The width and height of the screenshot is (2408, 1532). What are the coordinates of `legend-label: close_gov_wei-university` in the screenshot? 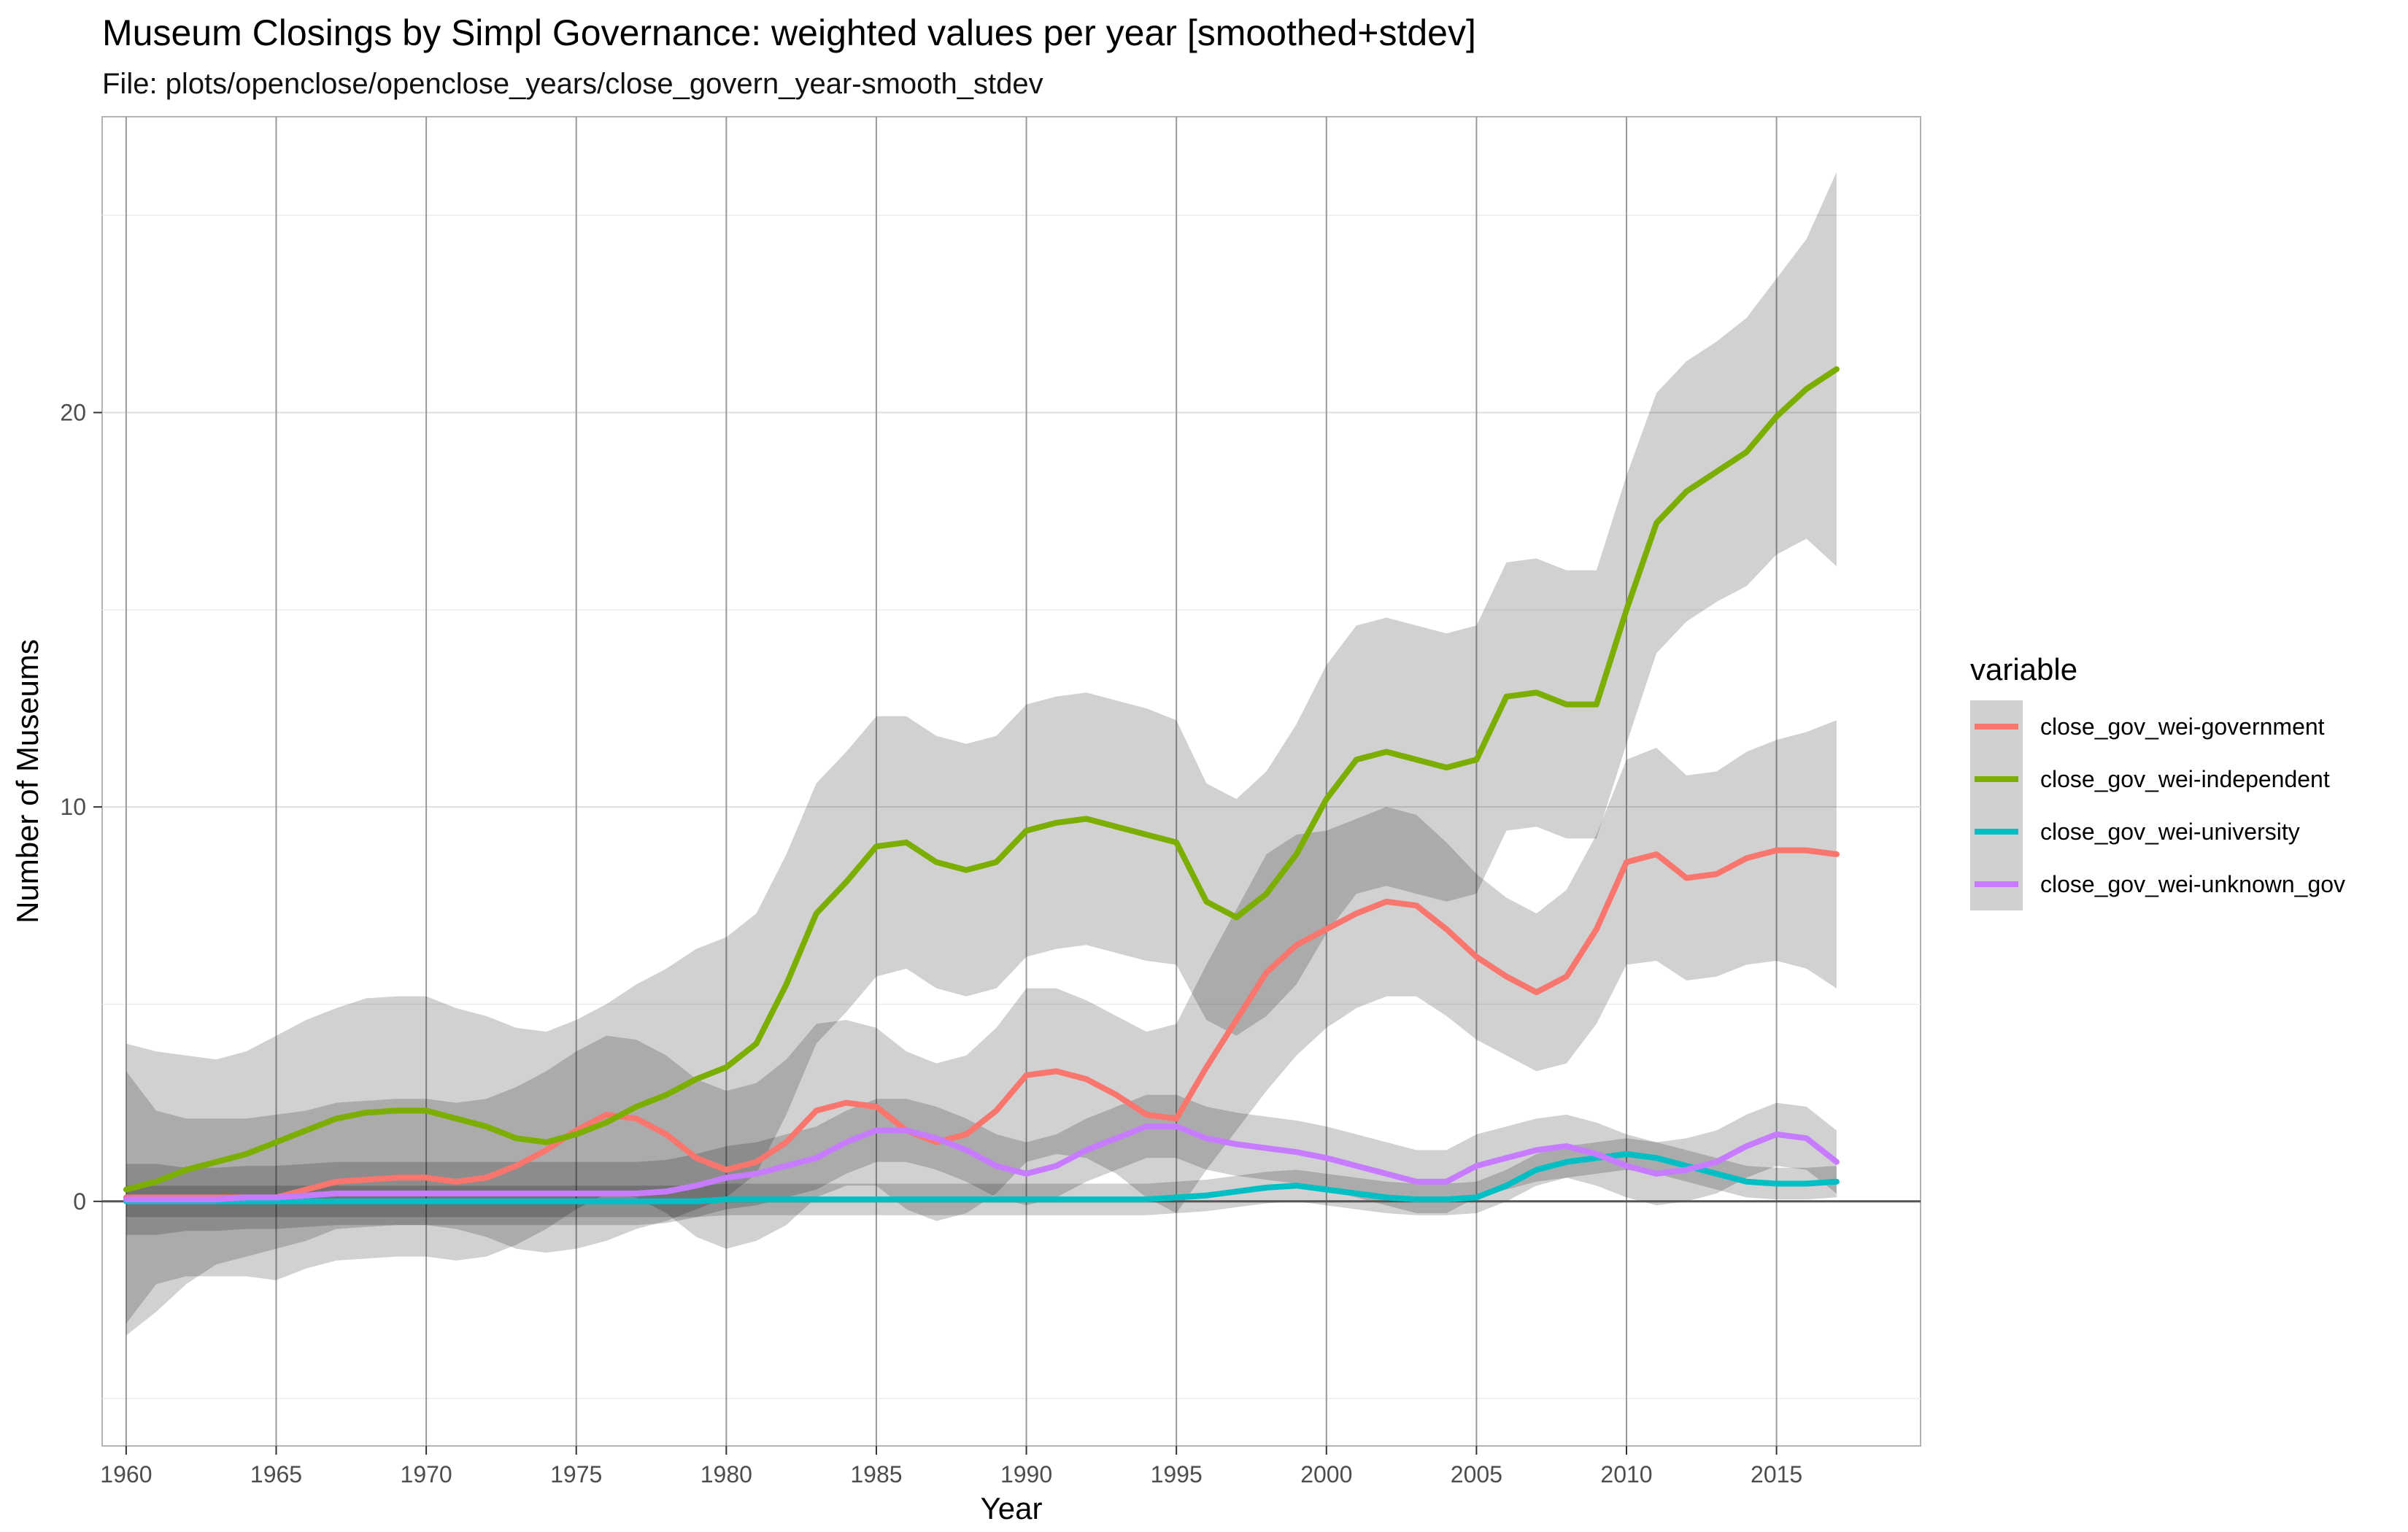 It's located at (2170, 832).